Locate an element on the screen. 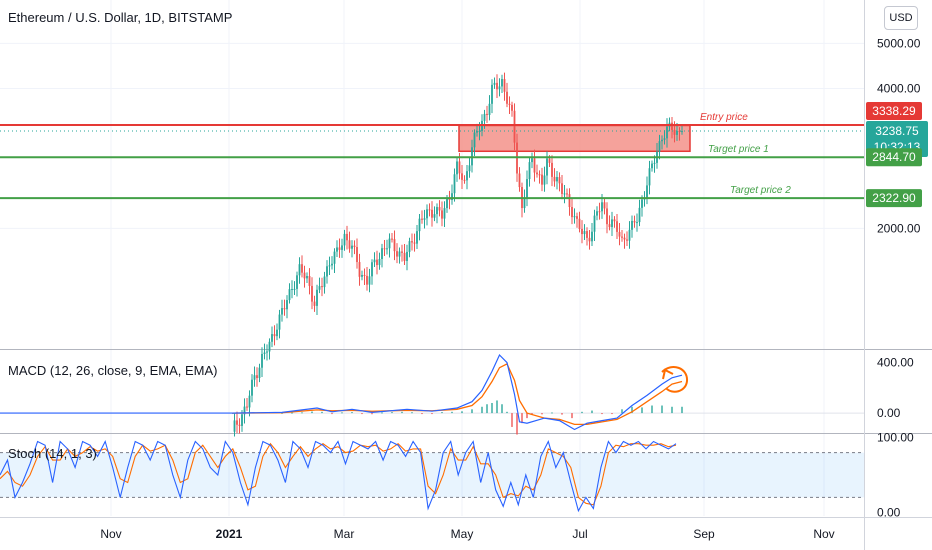  time-axis: Nov 2021 Mar May Jul Sep Nov is located at coordinates (467, 534).